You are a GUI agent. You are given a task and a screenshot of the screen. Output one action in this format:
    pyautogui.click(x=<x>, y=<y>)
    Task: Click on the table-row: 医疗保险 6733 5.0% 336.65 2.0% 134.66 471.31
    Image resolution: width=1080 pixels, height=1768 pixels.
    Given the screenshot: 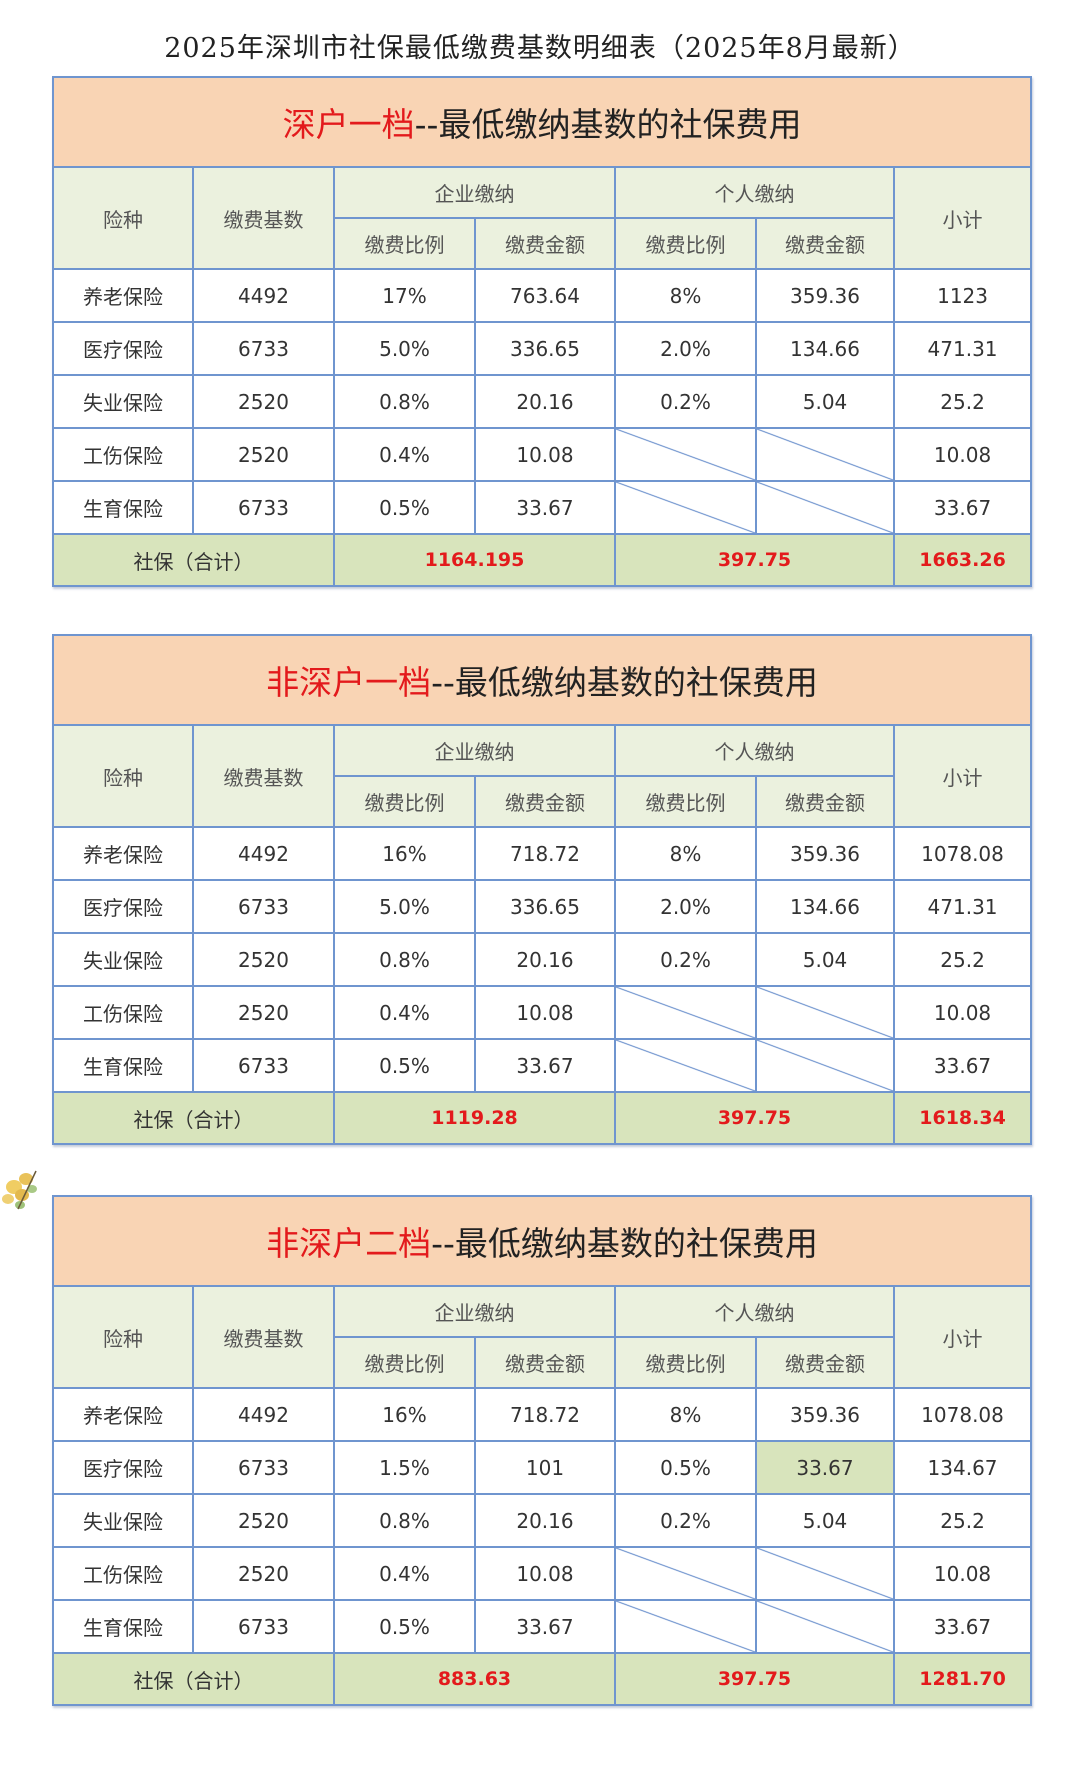 What is the action you would take?
    pyautogui.click(x=542, y=348)
    